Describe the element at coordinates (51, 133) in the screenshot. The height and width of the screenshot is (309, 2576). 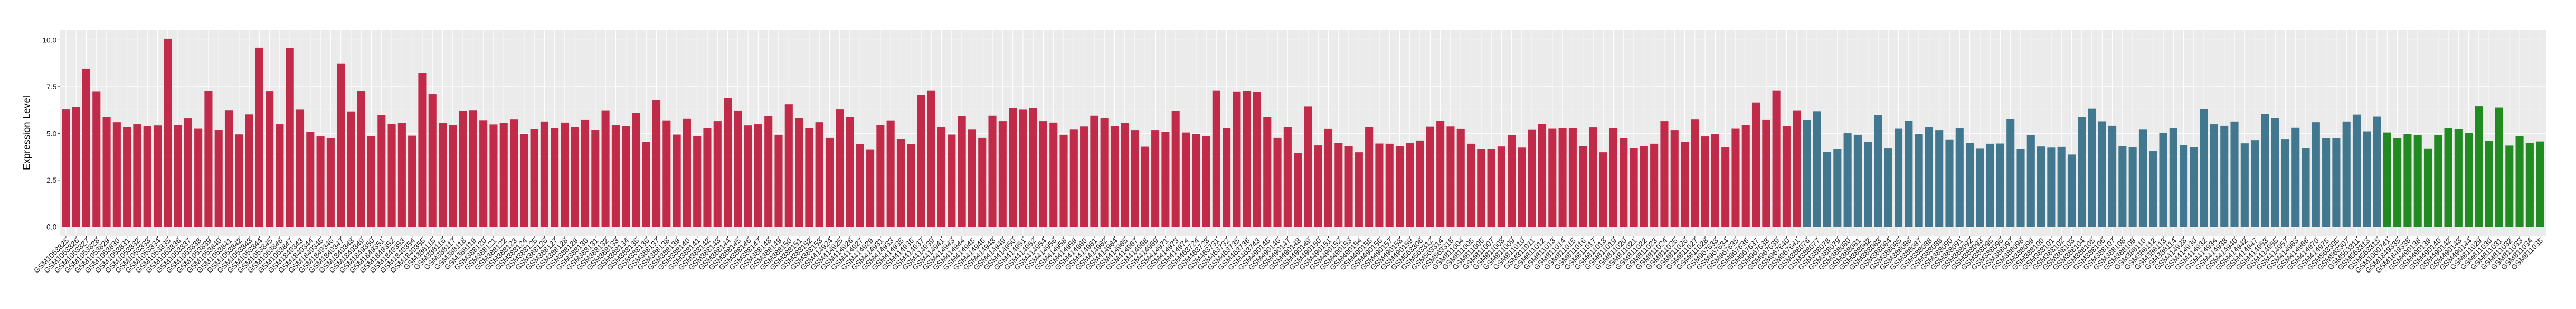
I see `svg-text: 5.0` at that location.